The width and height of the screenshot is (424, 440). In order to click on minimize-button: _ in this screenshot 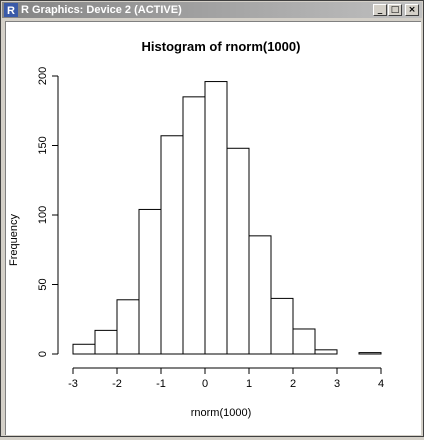, I will do `click(380, 10)`.